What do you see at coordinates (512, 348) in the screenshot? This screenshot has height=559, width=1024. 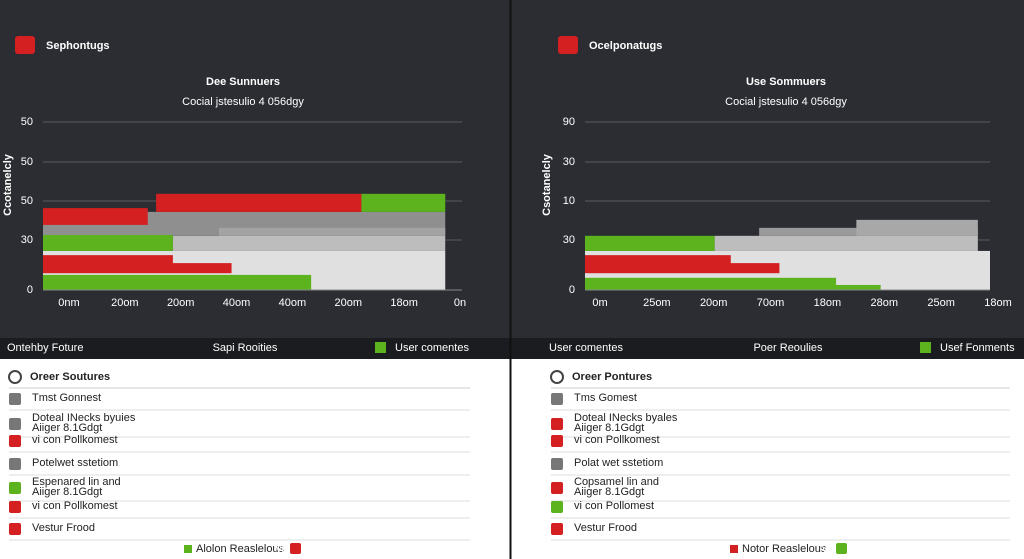 I see `footer-strip` at bounding box center [512, 348].